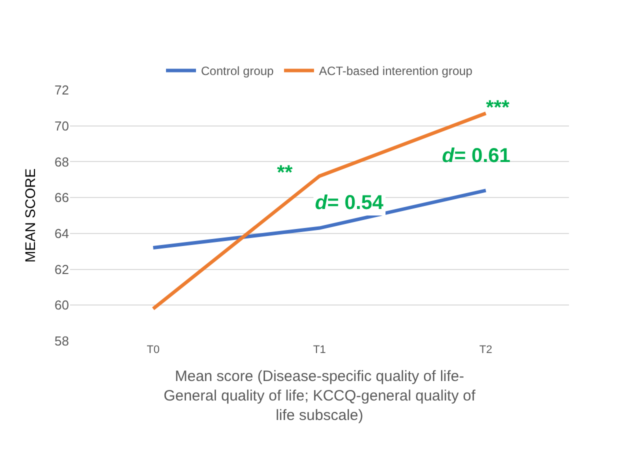  Describe the element at coordinates (320, 396) in the screenshot. I see `x-axis-title: Mean score (Disease-specific quality of life- General quality of life; KCCQ-general quality of life subscale)` at that location.